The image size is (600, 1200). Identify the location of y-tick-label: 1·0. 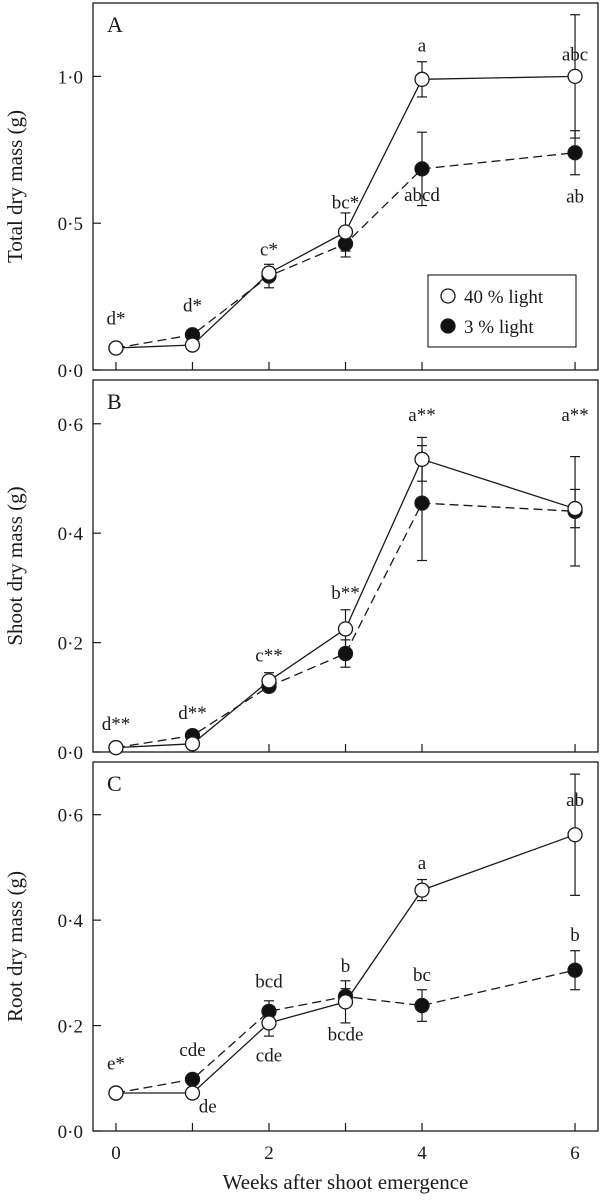
(70, 77).